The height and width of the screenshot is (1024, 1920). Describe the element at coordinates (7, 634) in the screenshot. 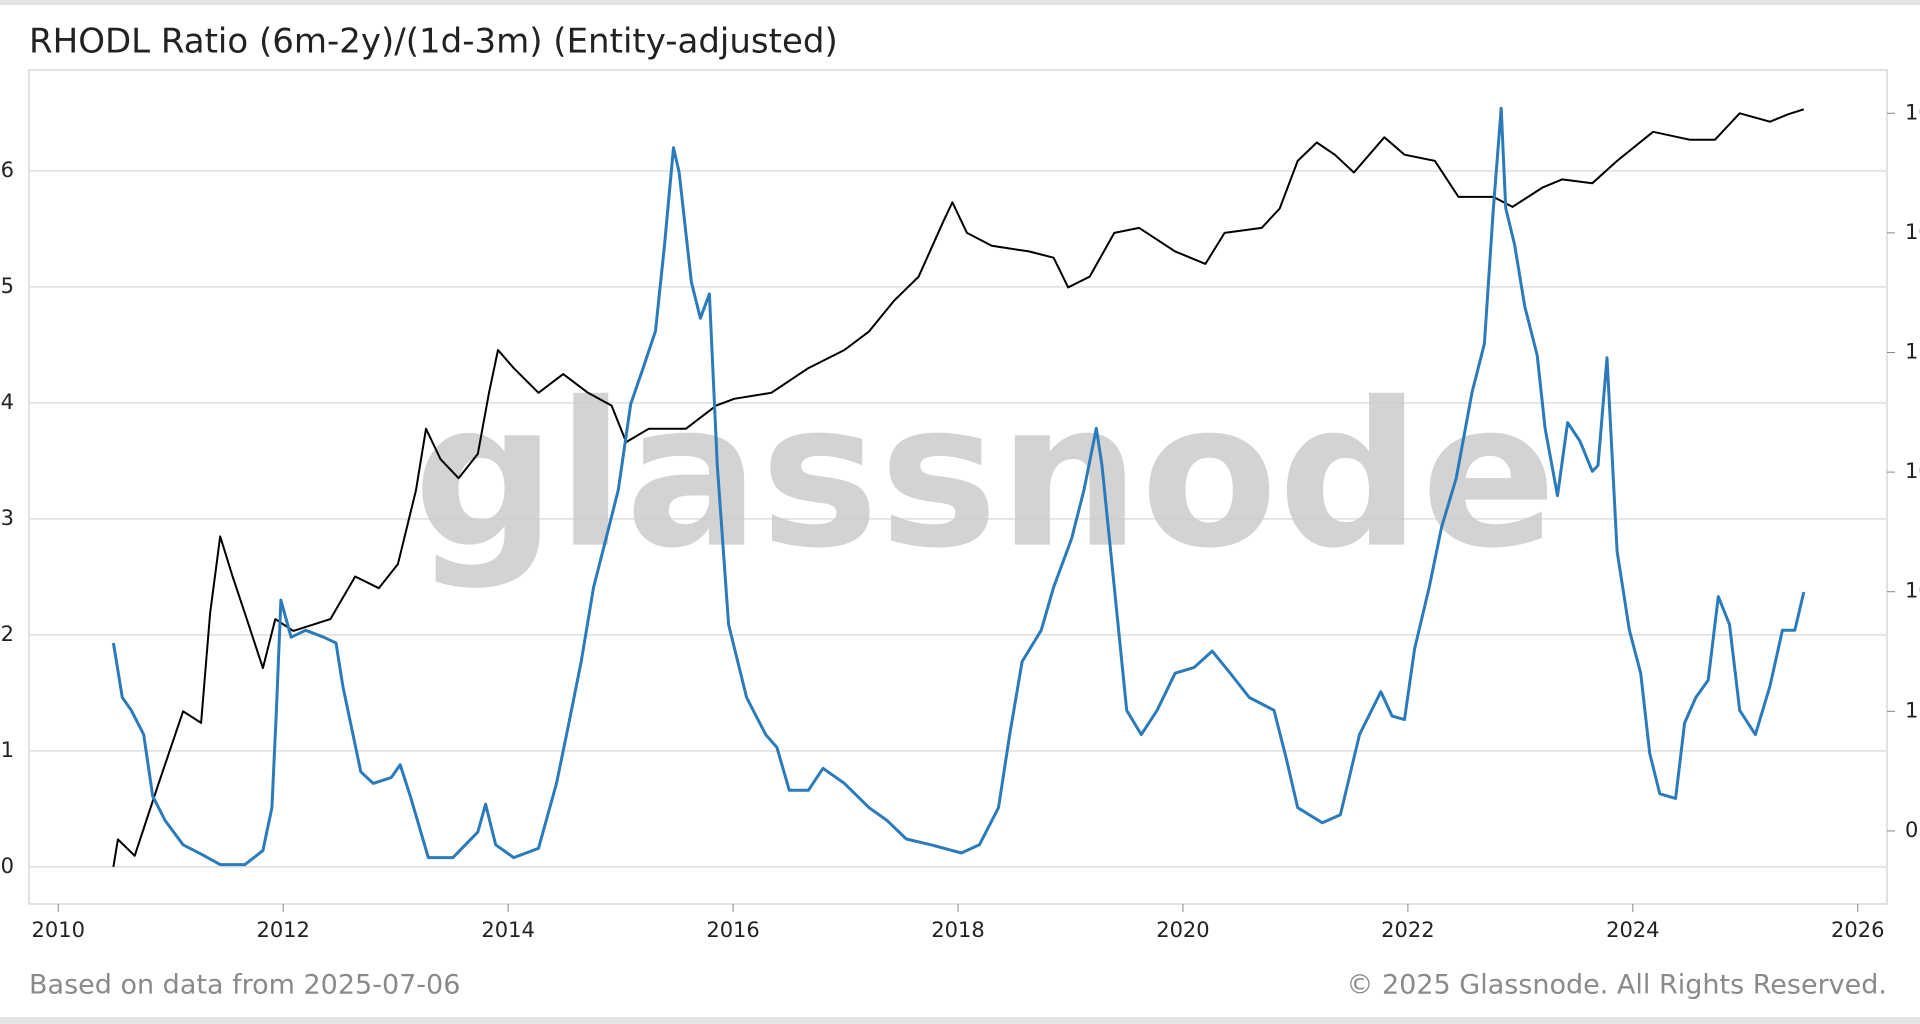

I see `y-tick-label: 2` at that location.